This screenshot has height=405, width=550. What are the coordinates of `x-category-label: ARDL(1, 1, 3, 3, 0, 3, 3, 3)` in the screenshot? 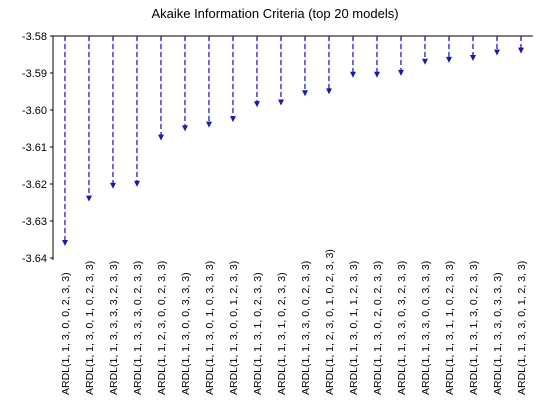 It's located at (498, 333).